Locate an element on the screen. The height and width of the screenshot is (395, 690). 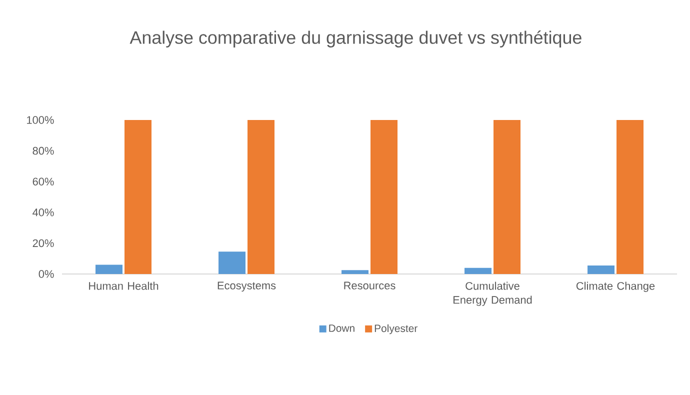
legend-label: Down is located at coordinates (341, 328).